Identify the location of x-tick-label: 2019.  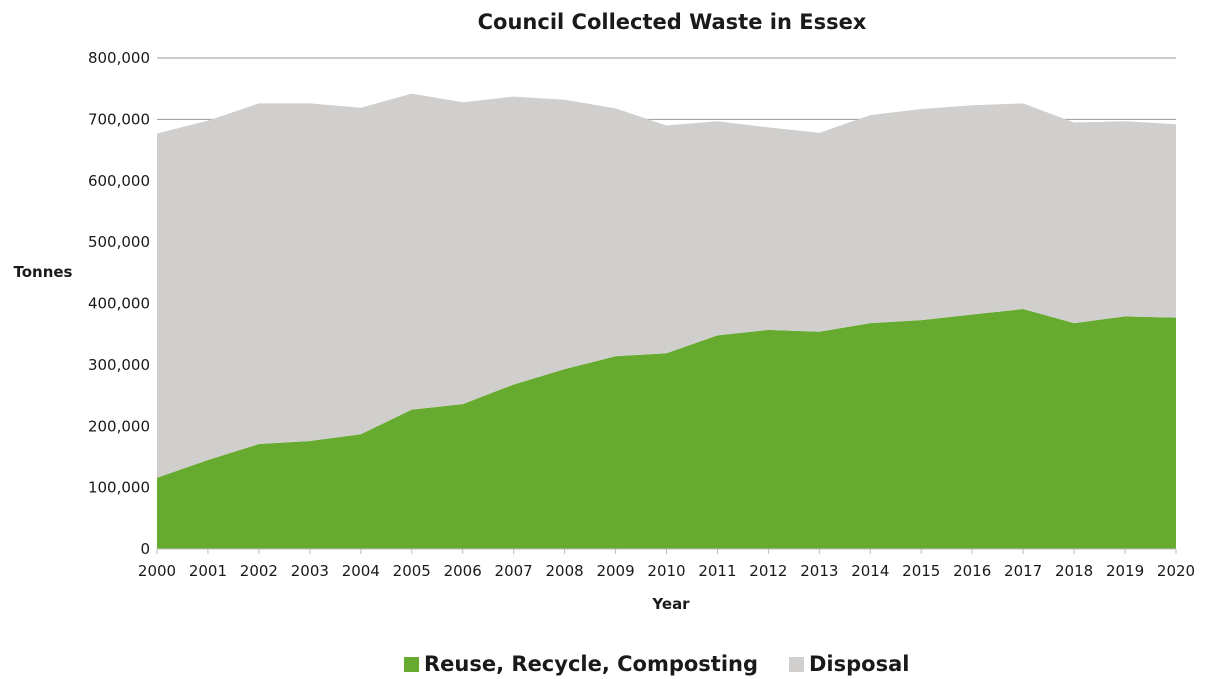
(1125, 571).